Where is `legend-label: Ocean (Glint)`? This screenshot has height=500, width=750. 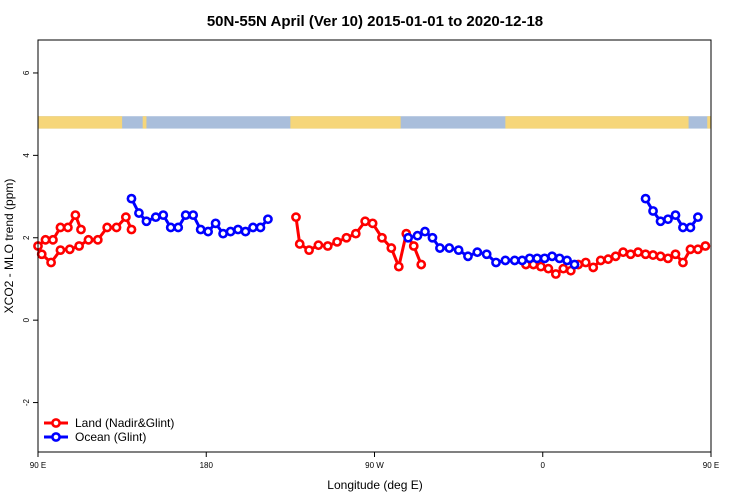 legend-label: Ocean (Glint) is located at coordinates (110, 437).